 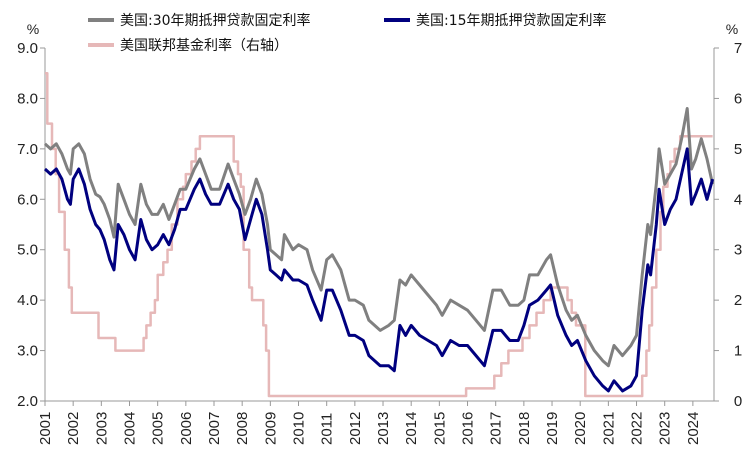 I want to click on right-tick-label: 6, so click(x=738, y=98).